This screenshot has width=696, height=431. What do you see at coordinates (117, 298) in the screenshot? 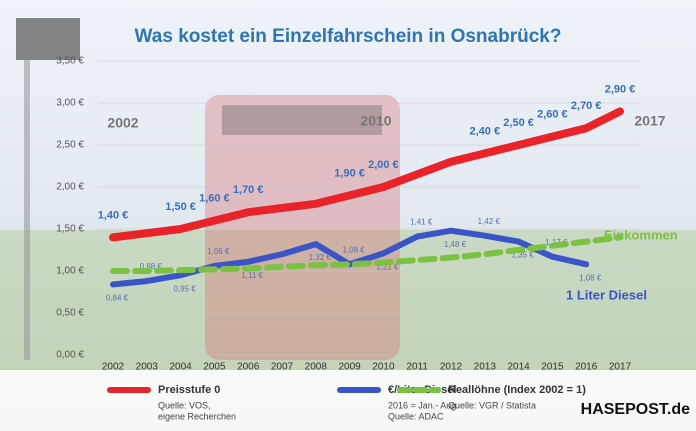
I see `value-label: 0,84 €` at bounding box center [117, 298].